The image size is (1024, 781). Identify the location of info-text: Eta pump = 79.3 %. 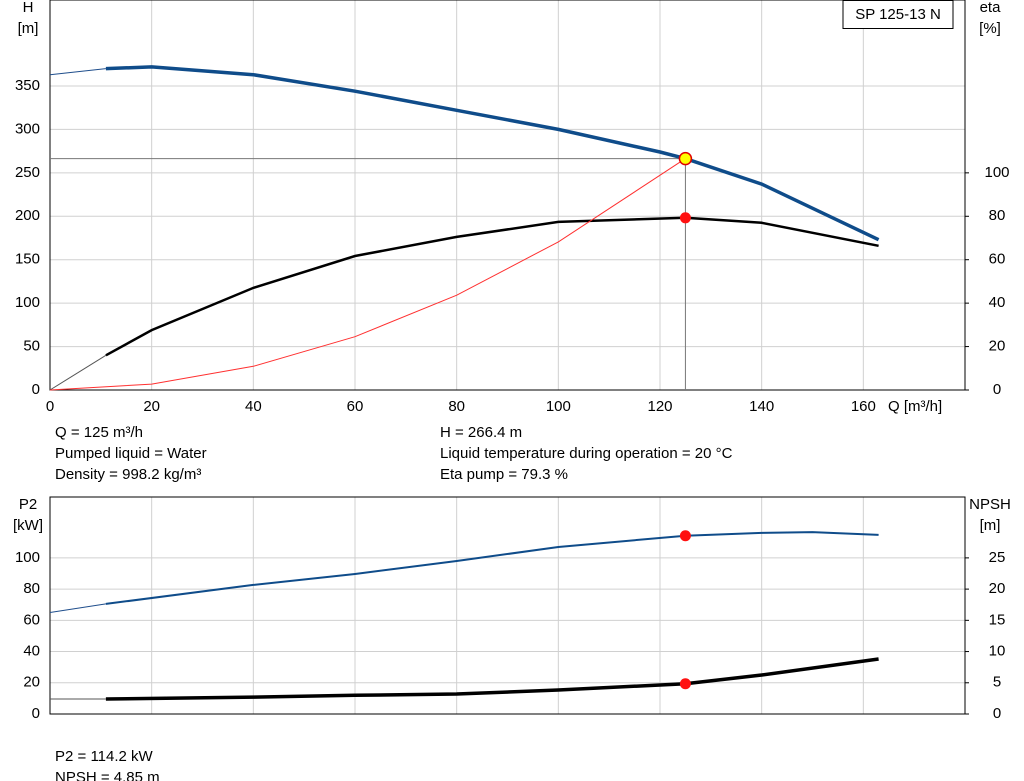
(504, 474).